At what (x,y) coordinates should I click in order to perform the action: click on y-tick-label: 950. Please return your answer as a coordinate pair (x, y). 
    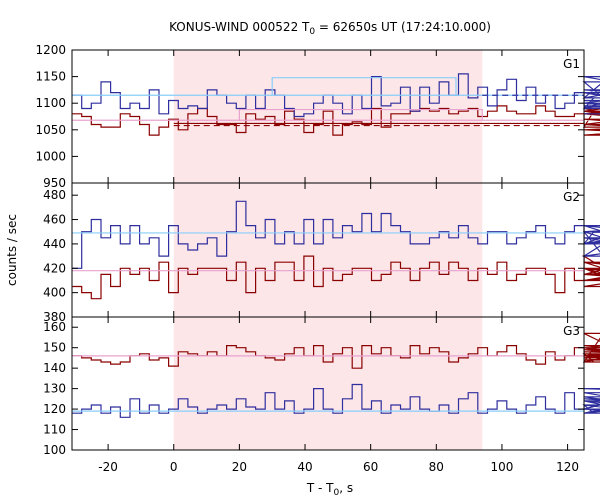
    Looking at the image, I should click on (54, 183).